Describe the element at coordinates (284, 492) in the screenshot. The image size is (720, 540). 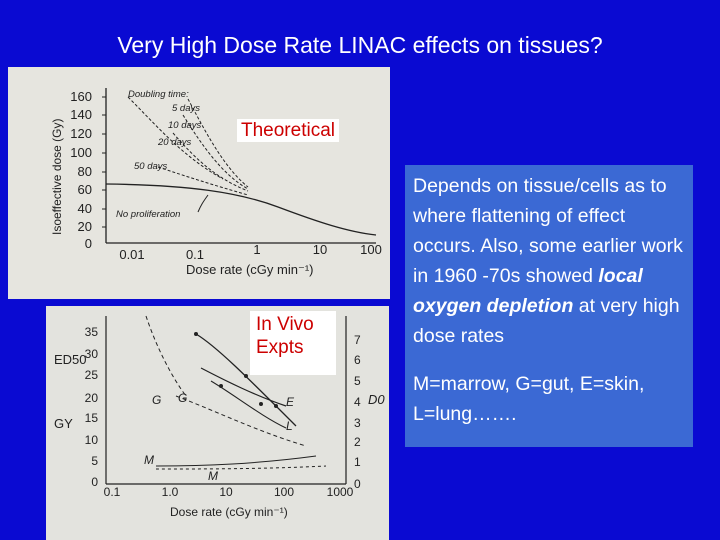
I see `bottom-xtick: 100` at that location.